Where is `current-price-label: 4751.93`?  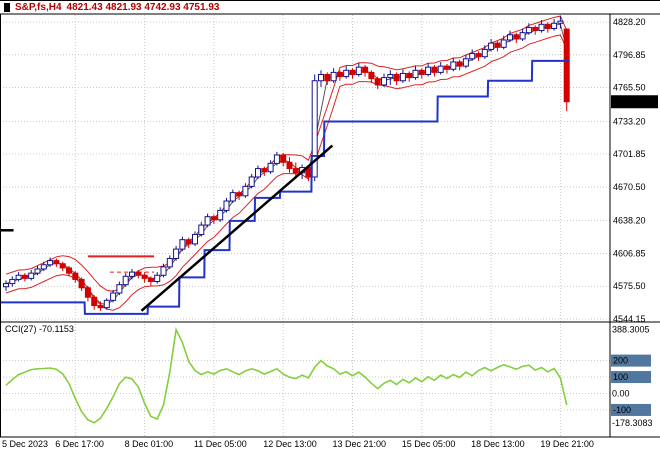 current-price-label: 4751.93 is located at coordinates (629, 102).